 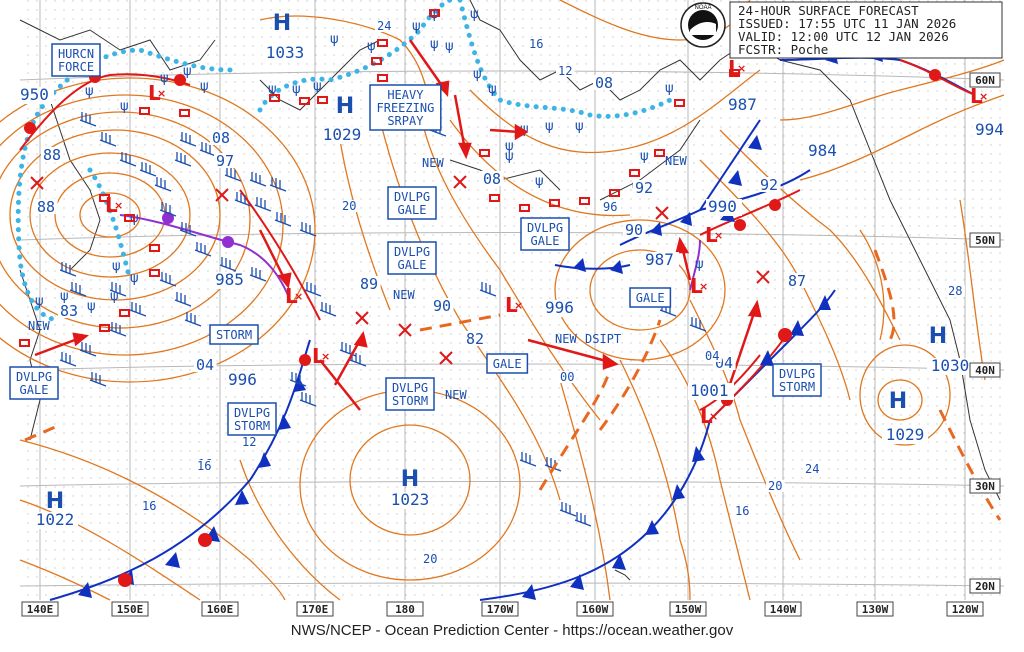 What do you see at coordinates (536, 44) in the screenshot?
I see `svg-text: 16` at bounding box center [536, 44].